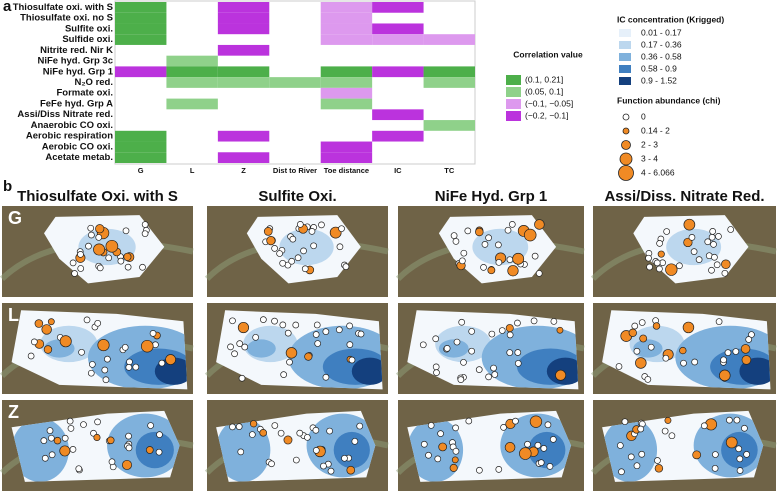  What do you see at coordinates (546, 115) in the screenshot?
I see `legend-label: (−0.2, −0.1]` at bounding box center [546, 115].